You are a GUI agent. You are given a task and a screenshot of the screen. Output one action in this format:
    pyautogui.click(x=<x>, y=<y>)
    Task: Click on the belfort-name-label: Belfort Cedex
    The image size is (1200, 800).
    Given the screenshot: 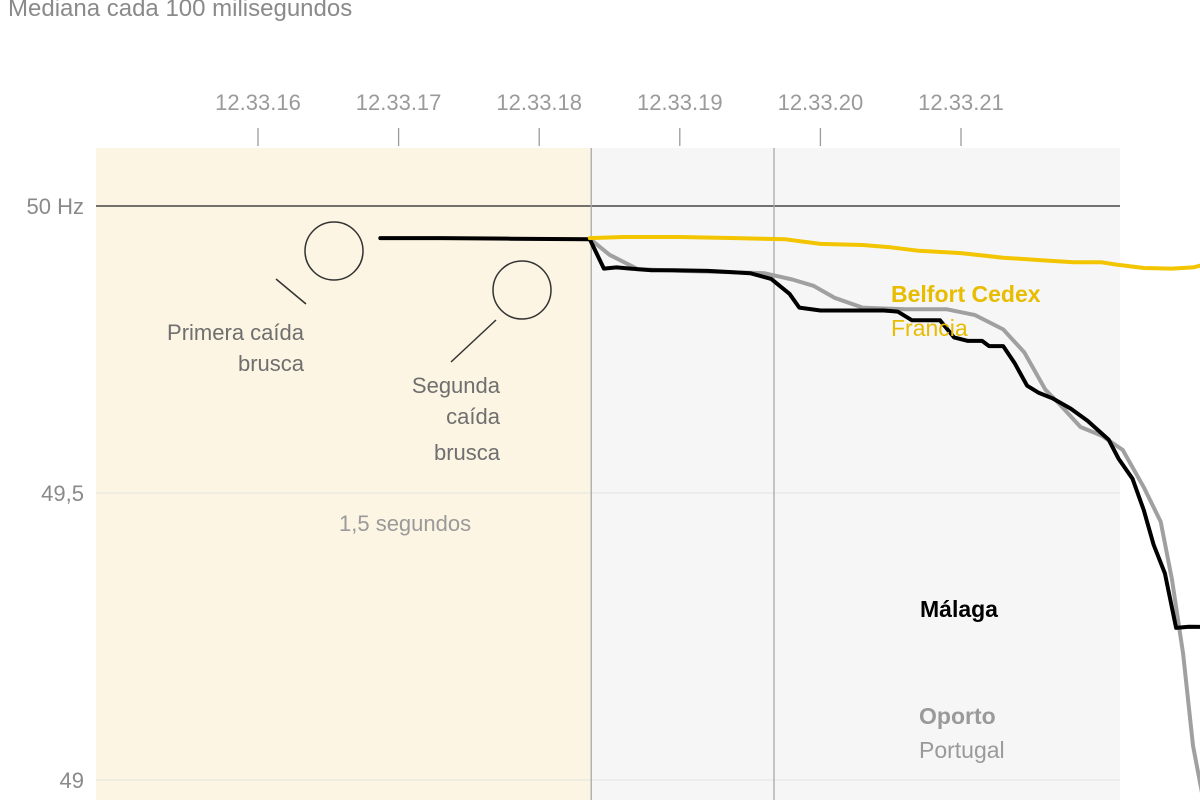 What is the action you would take?
    pyautogui.click(x=966, y=294)
    